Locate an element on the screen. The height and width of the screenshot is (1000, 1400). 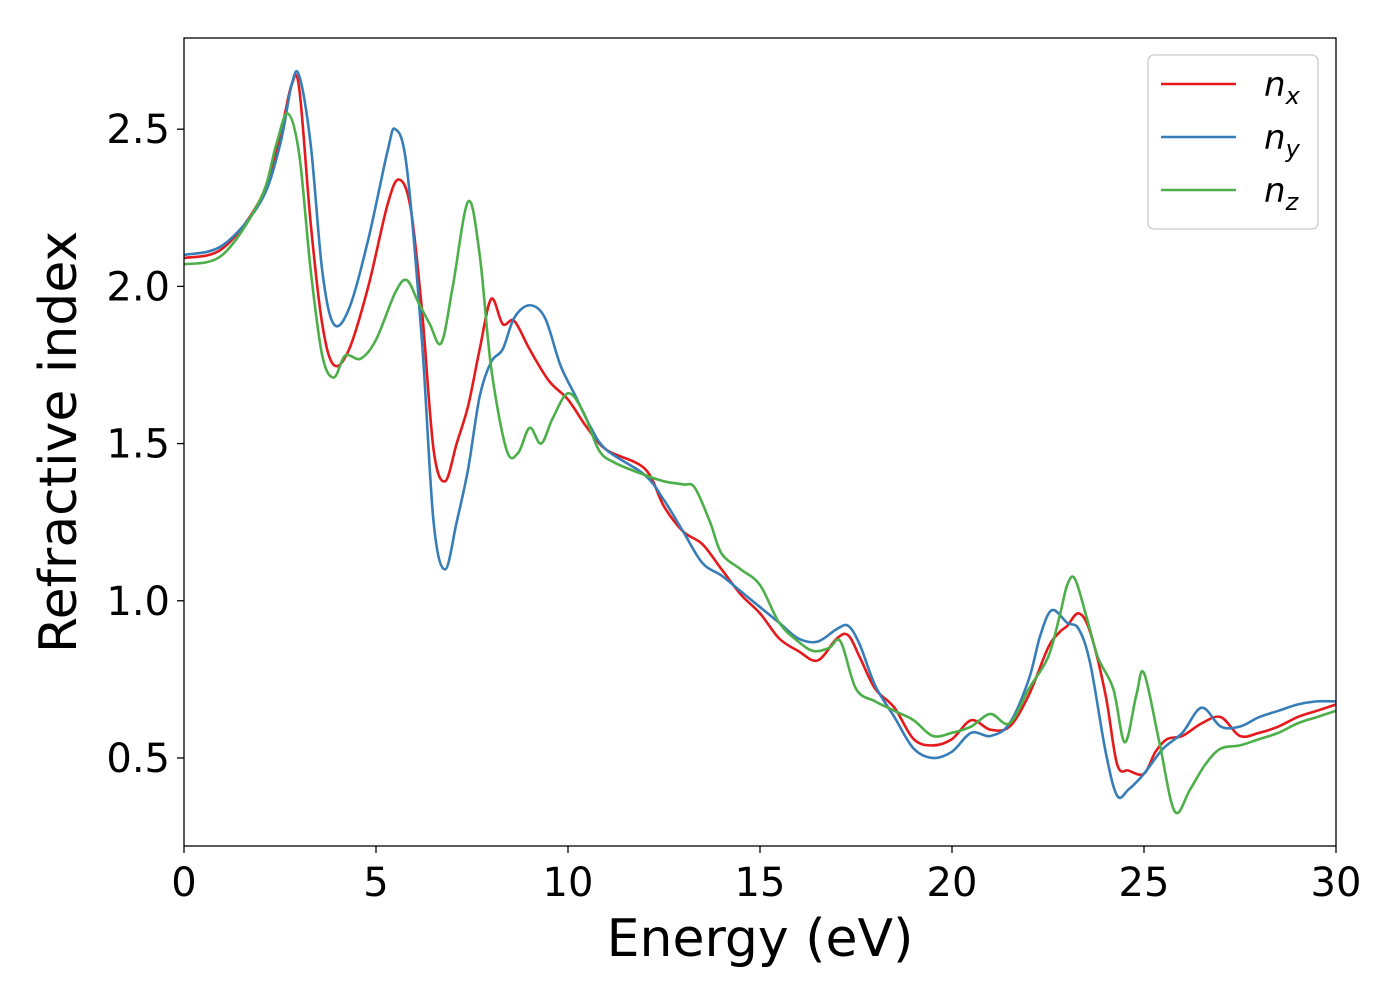
x-tick-label: 30 is located at coordinates (1336, 883).